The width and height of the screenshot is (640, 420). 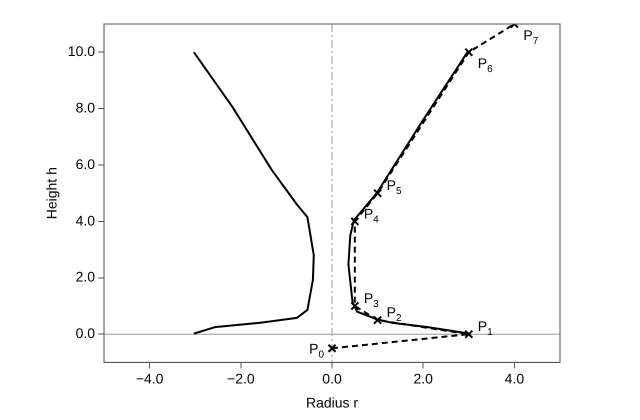 What do you see at coordinates (86, 107) in the screenshot?
I see `y-tick-label: 8.0` at bounding box center [86, 107].